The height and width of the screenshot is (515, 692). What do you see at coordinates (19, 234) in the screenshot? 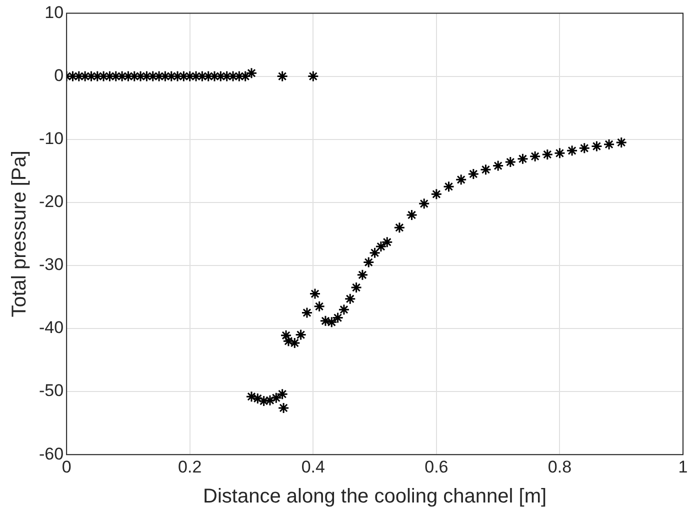
I see `y-axis-title: Total pressure [Pa]` at bounding box center [19, 234].